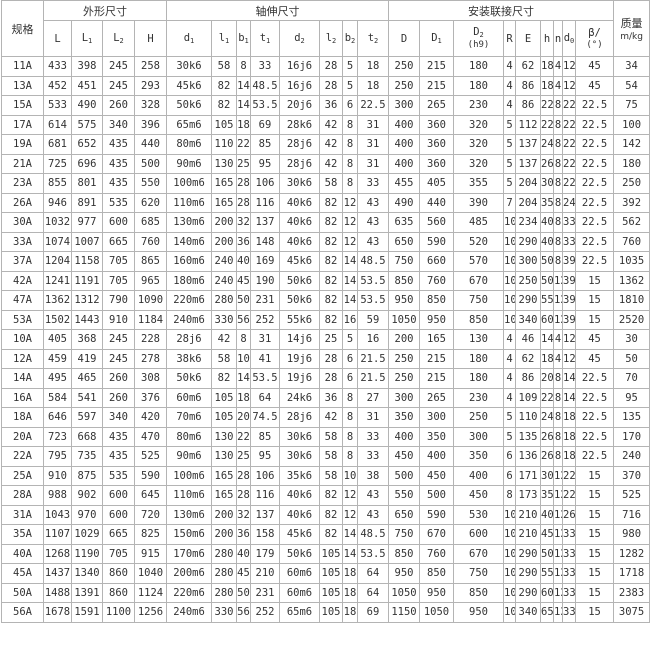  What do you see at coordinates (118, 397) in the screenshot?
I see `table-cell: 260` at bounding box center [118, 397].